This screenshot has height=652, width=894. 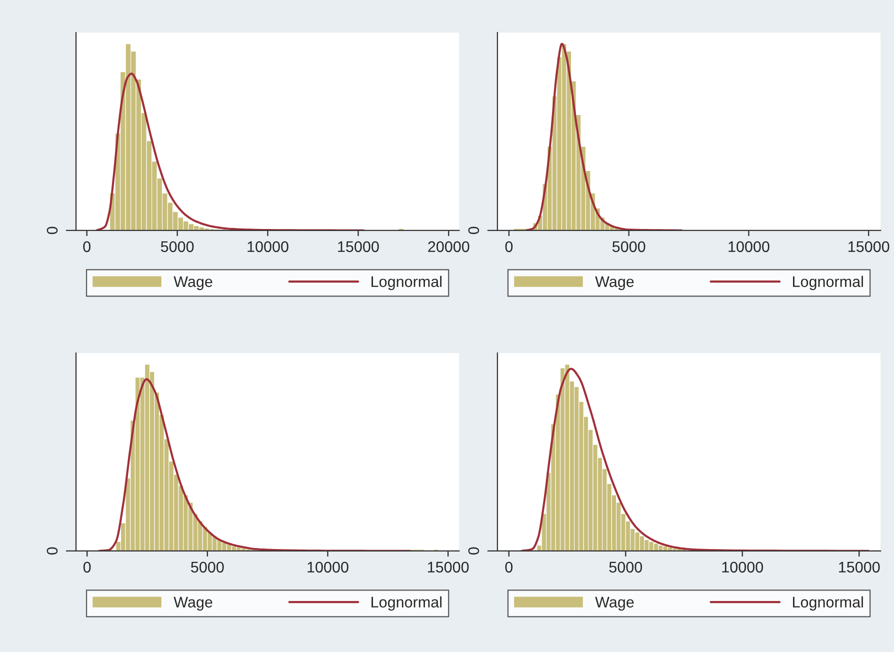 I want to click on x-tick-label: 20000, so click(x=449, y=246).